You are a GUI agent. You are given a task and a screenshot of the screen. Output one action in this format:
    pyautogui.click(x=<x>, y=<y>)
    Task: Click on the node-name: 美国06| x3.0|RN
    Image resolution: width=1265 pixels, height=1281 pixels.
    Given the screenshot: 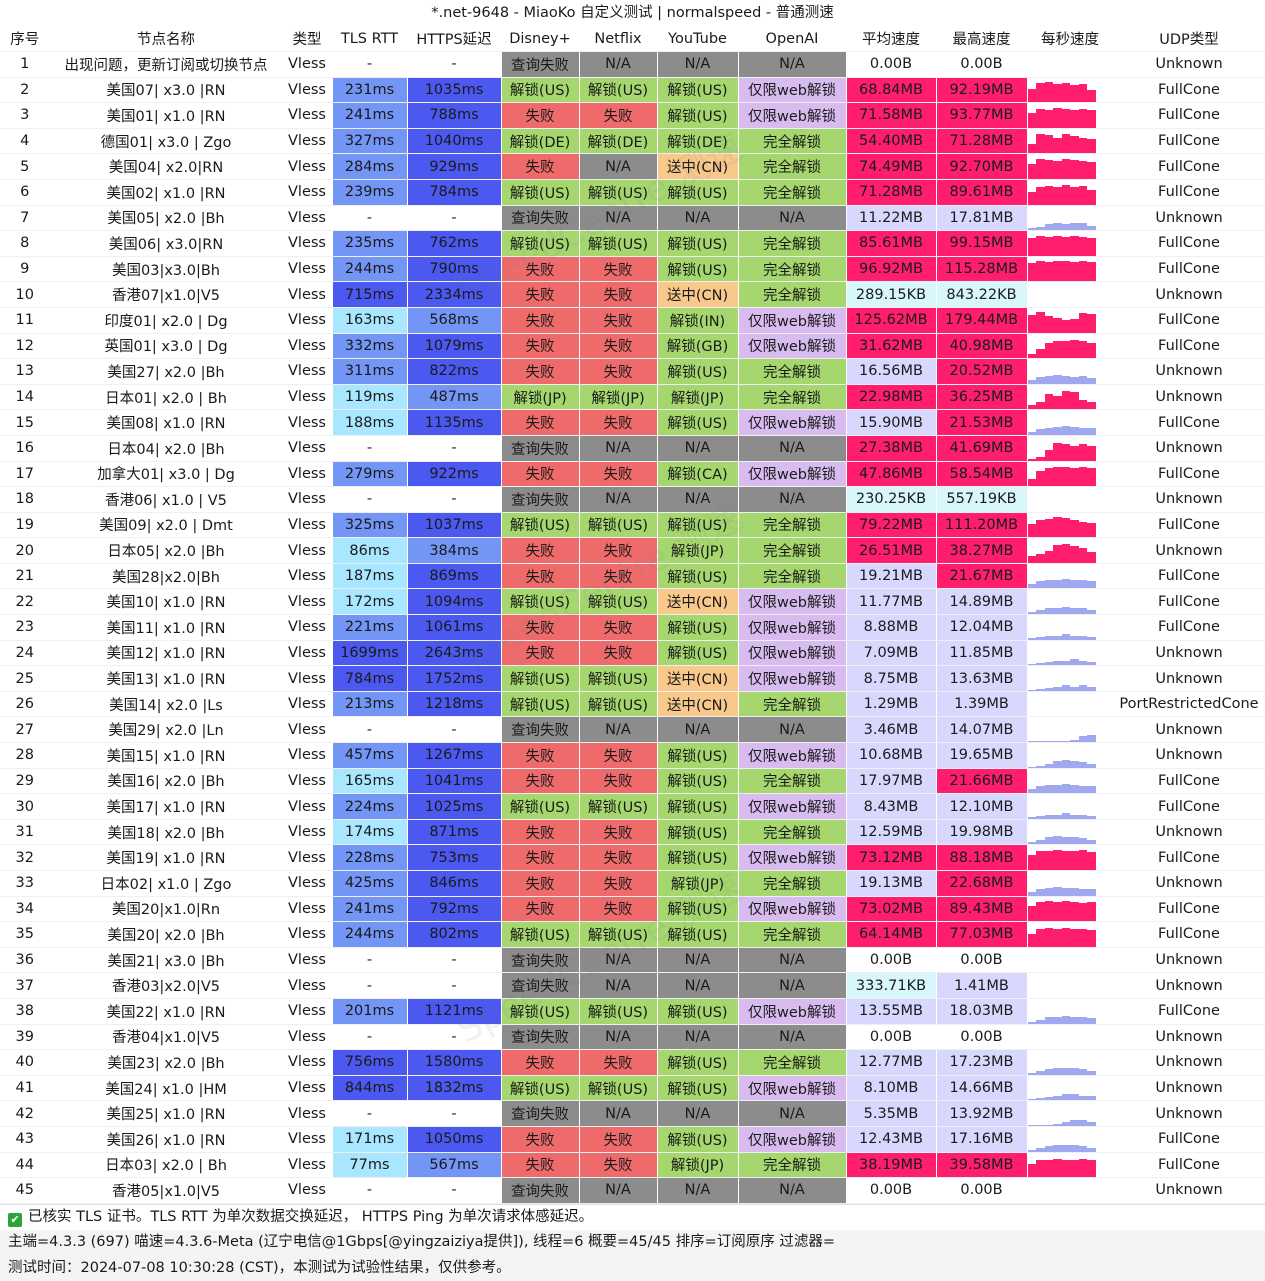 What is the action you would take?
    pyautogui.click(x=166, y=243)
    